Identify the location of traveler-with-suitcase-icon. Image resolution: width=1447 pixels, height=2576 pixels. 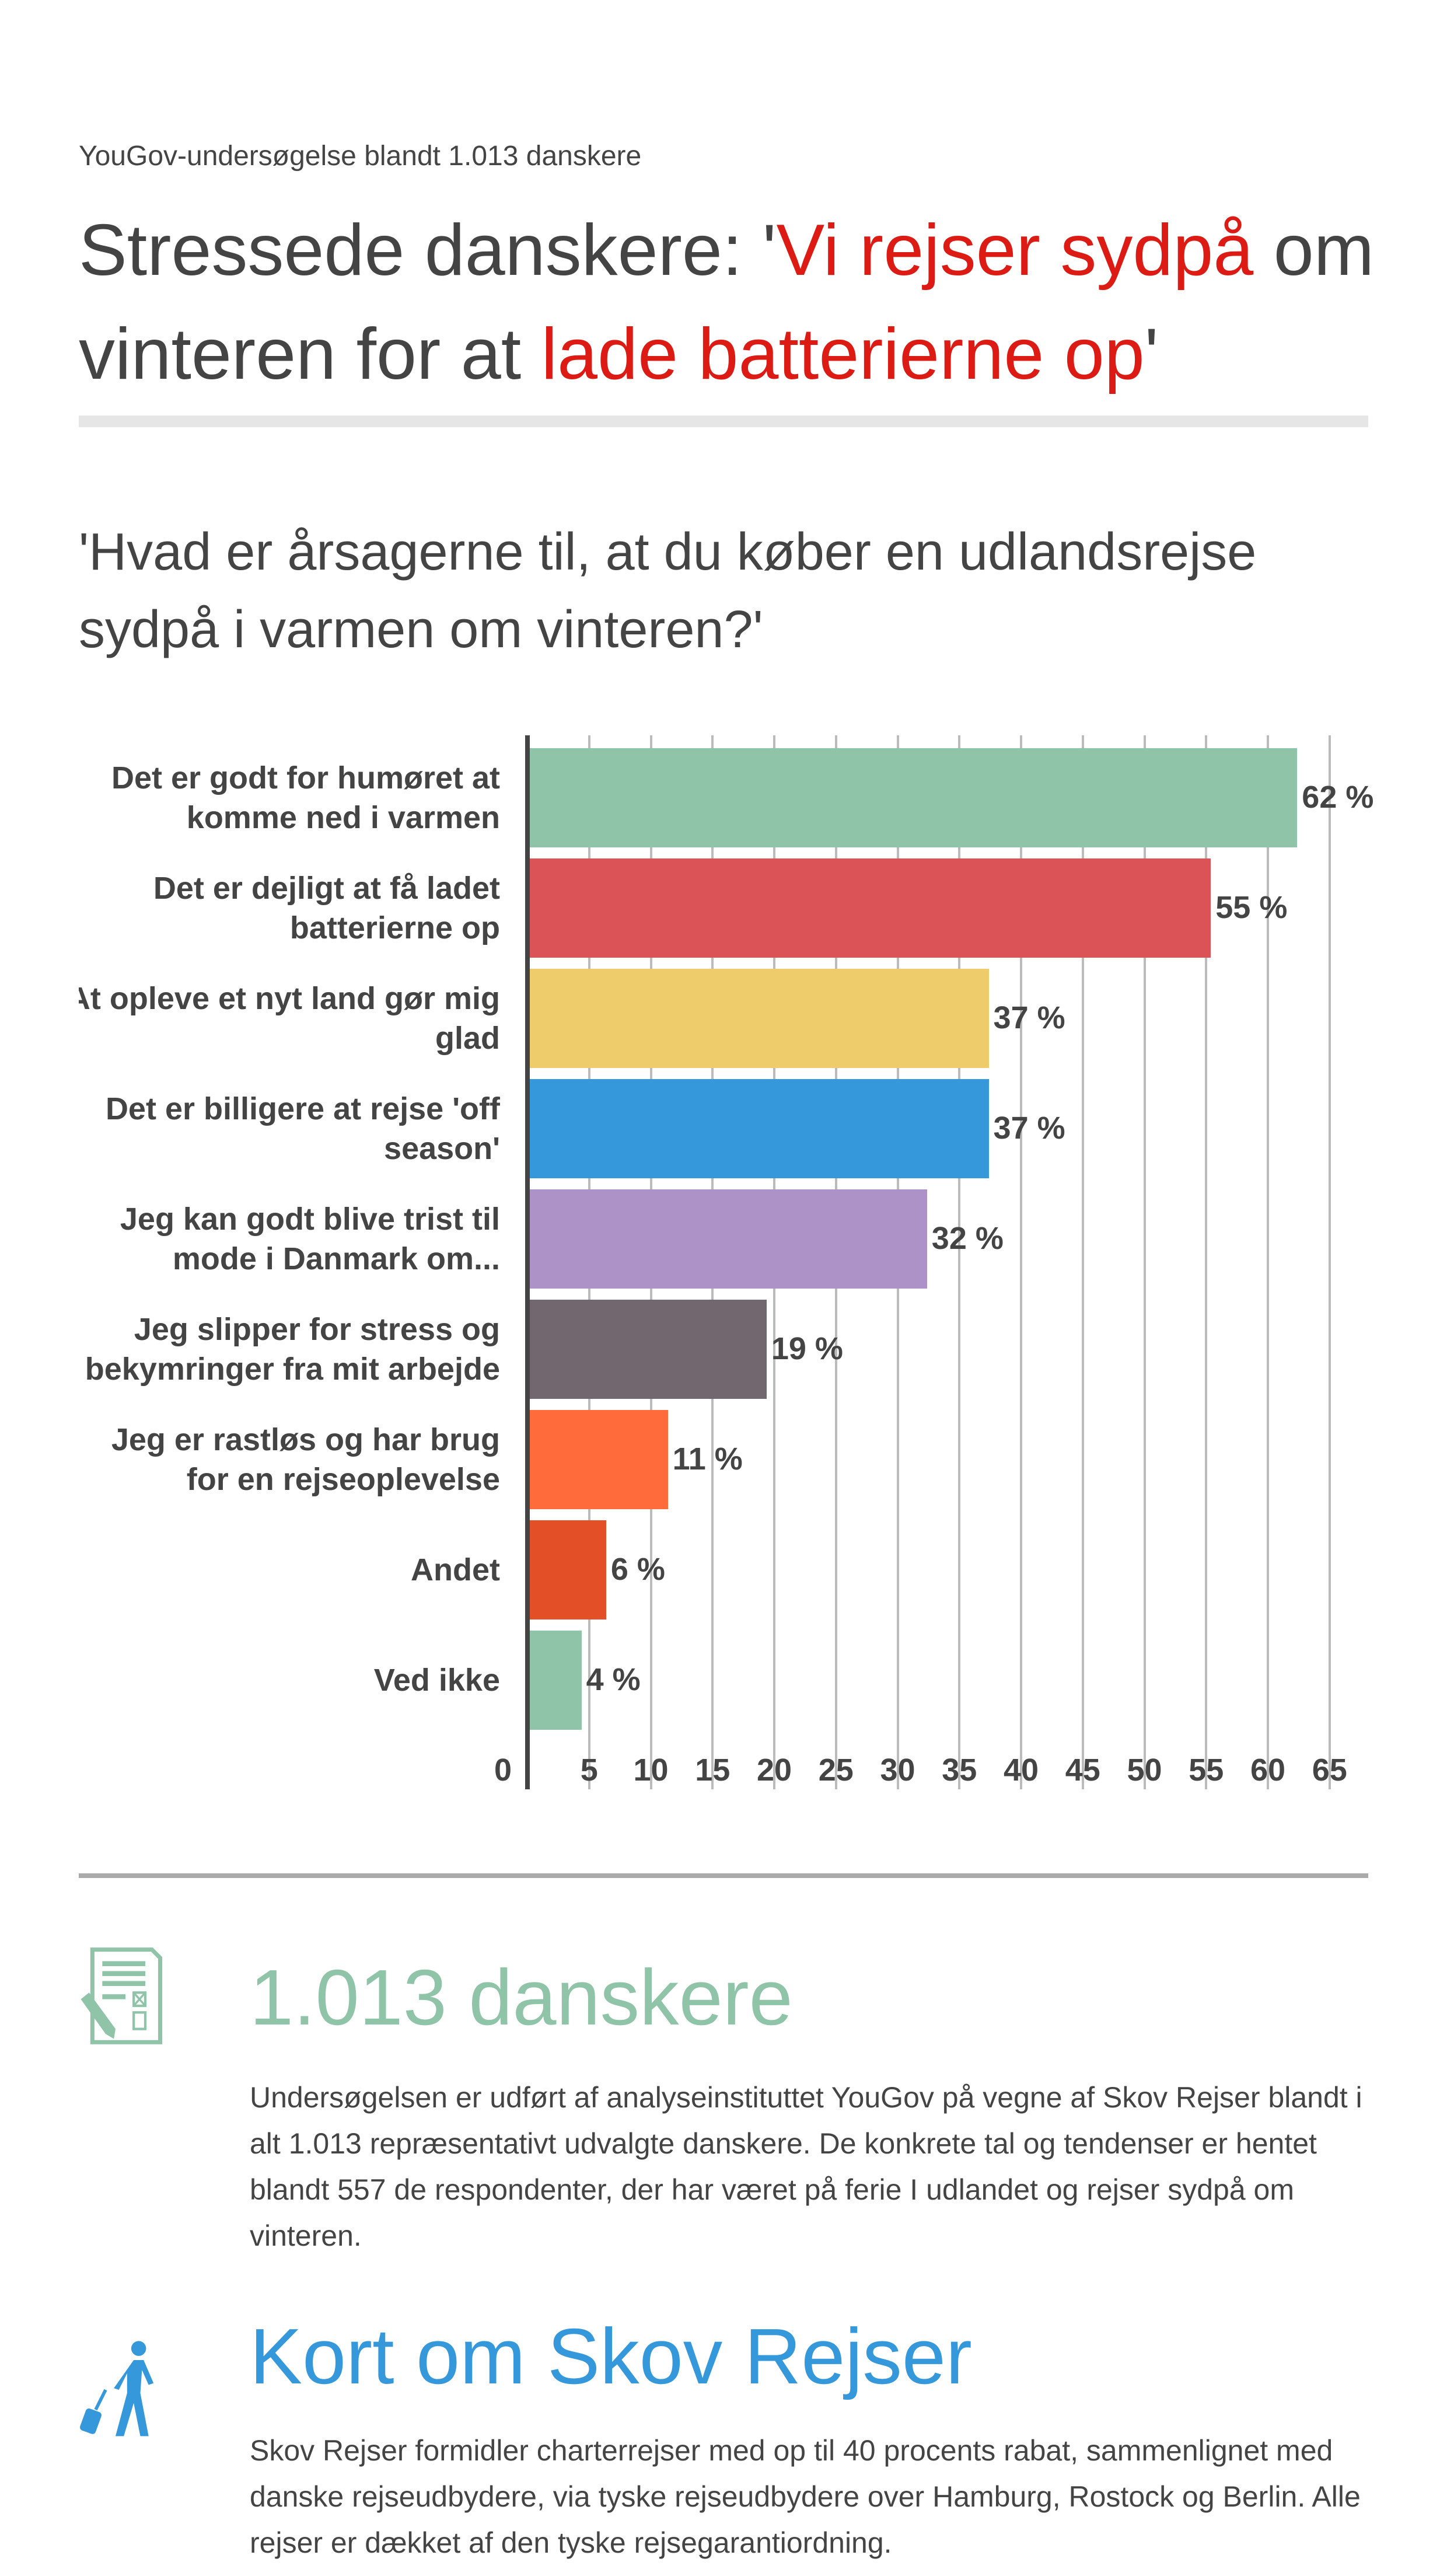
(117, 2389).